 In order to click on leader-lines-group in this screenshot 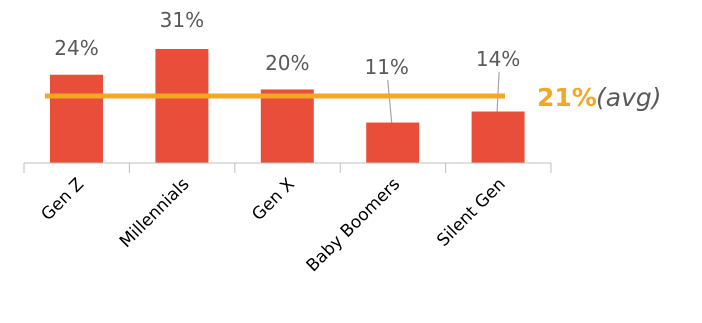, I will do `click(443, 97)`.